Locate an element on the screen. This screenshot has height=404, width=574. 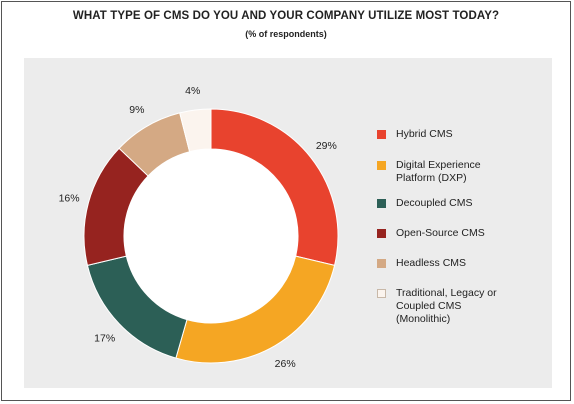
legend-item-dxp: Digital Experience Platform (DXP) is located at coordinates (445, 172).